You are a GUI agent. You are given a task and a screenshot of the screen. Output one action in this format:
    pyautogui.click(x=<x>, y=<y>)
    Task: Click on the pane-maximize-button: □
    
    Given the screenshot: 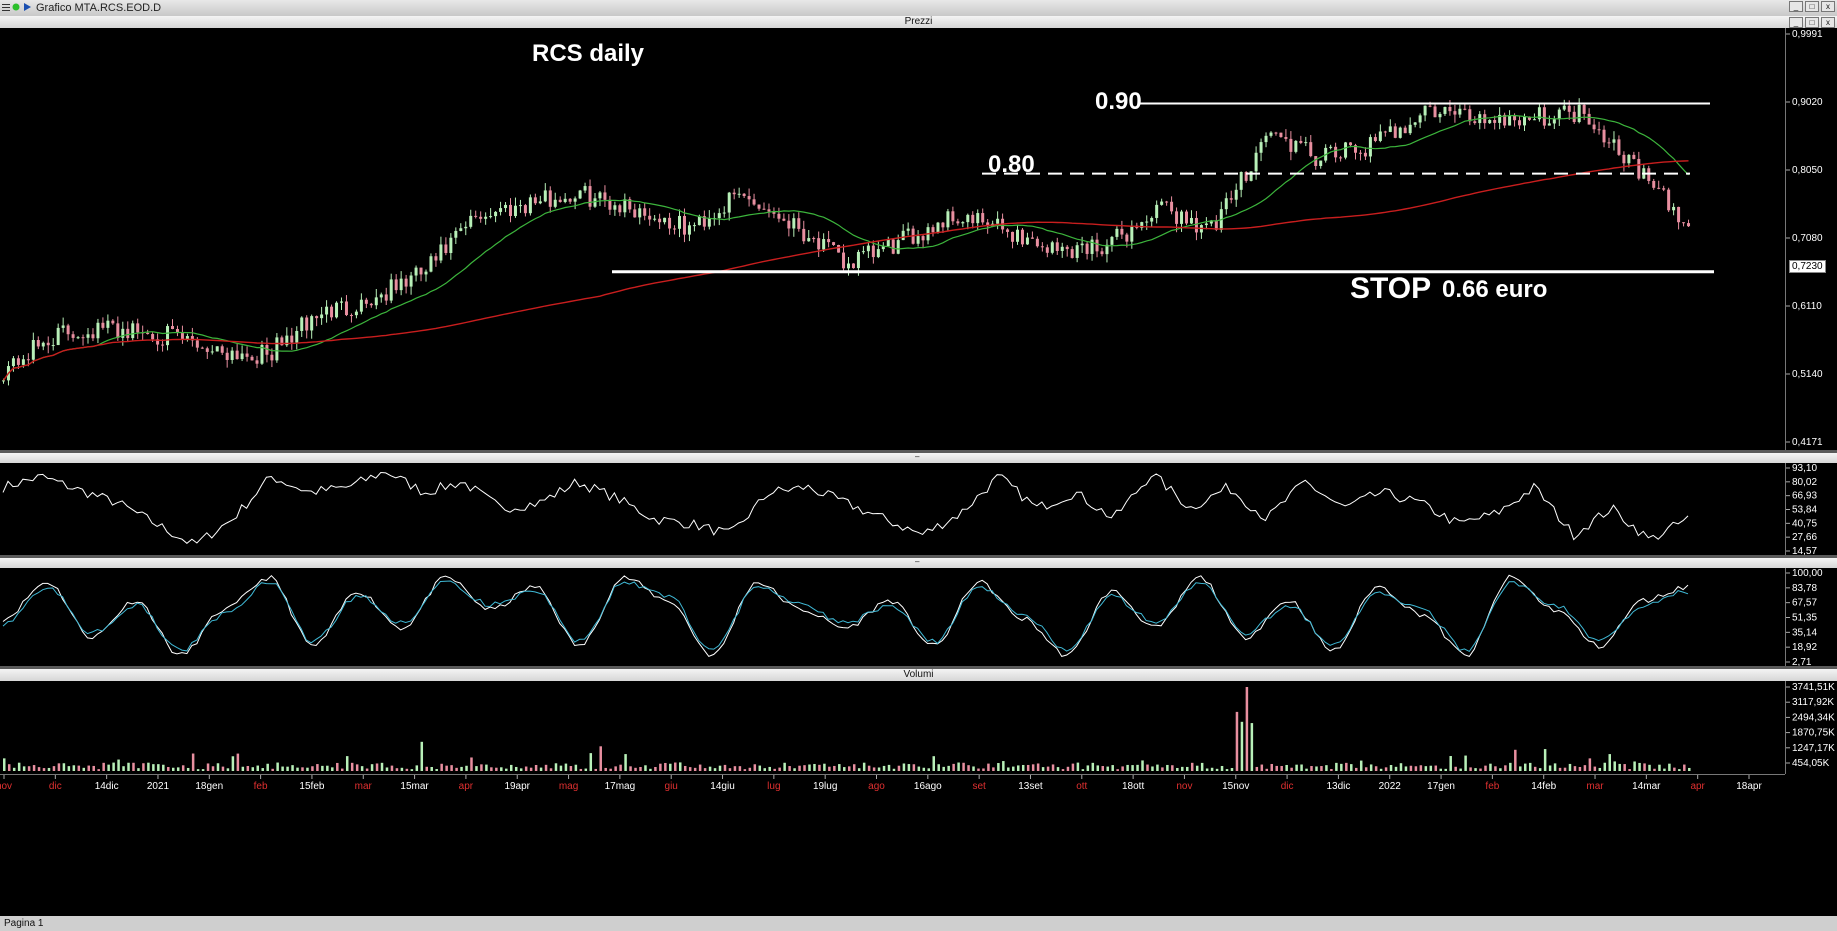 What is the action you would take?
    pyautogui.click(x=1812, y=22)
    